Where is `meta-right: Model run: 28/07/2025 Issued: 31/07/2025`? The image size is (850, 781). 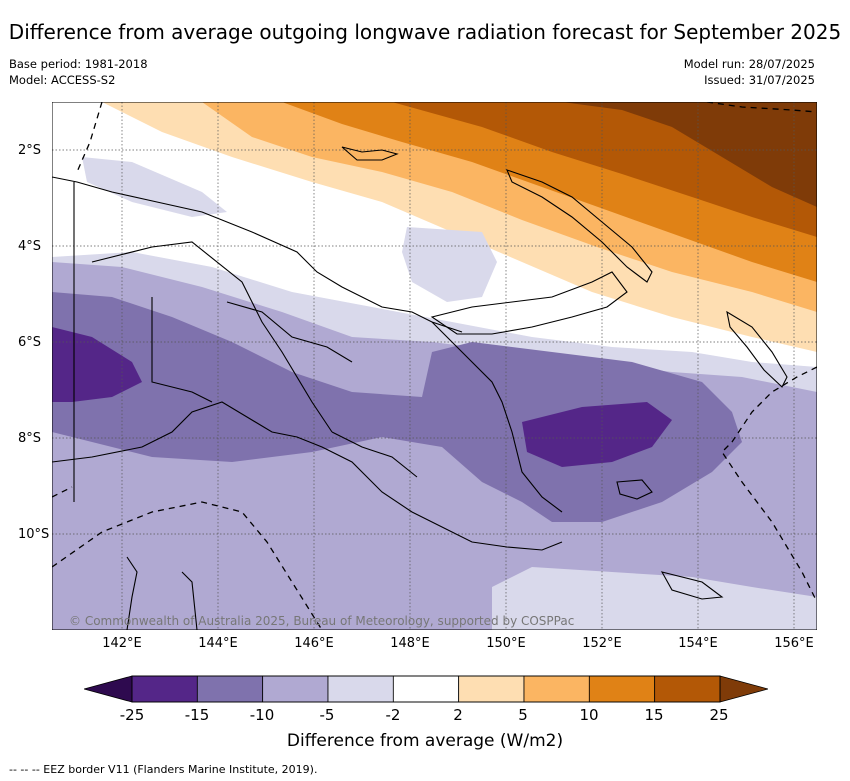
meta-right: Model run: 28/07/2025 Issued: 31/07/2025 is located at coordinates (749, 72).